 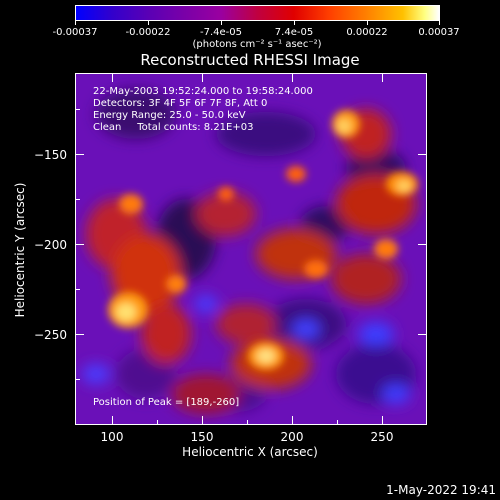 I want to click on timestamp: 1-May-2022 19:41, so click(x=441, y=490).